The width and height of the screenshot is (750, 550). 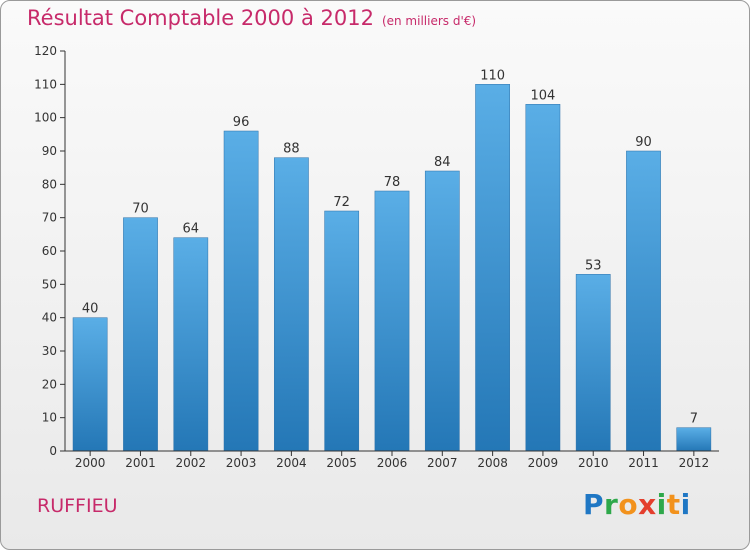 I want to click on value-label-2004: 88, so click(x=291, y=149).